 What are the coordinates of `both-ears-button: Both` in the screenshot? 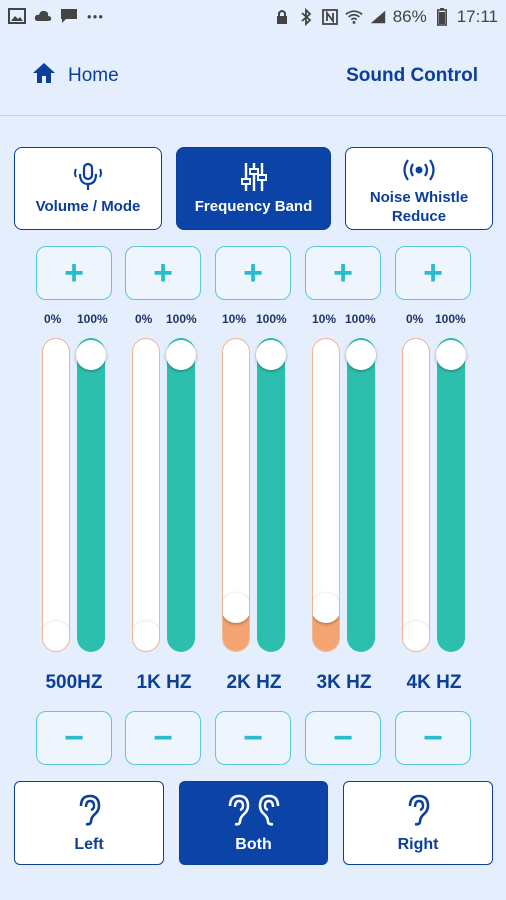 It's located at (253, 823).